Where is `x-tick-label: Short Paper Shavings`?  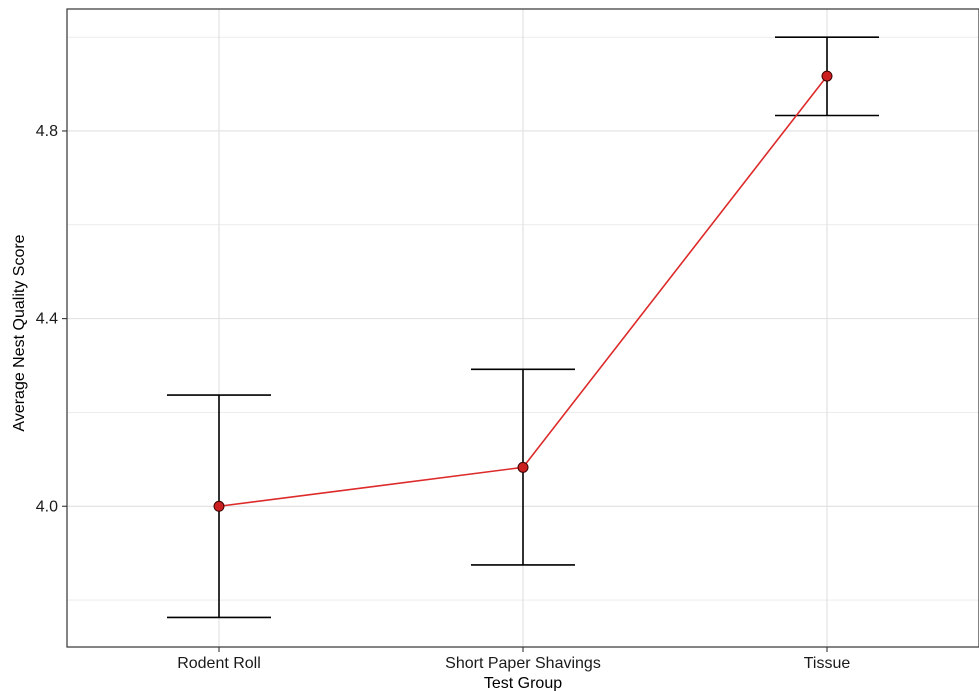 x-tick-label: Short Paper Shavings is located at coordinates (523, 663).